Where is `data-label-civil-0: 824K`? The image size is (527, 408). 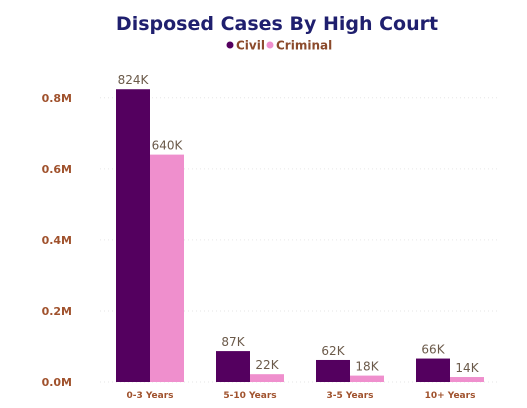
data-label-civil-0: 824K is located at coordinates (134, 80).